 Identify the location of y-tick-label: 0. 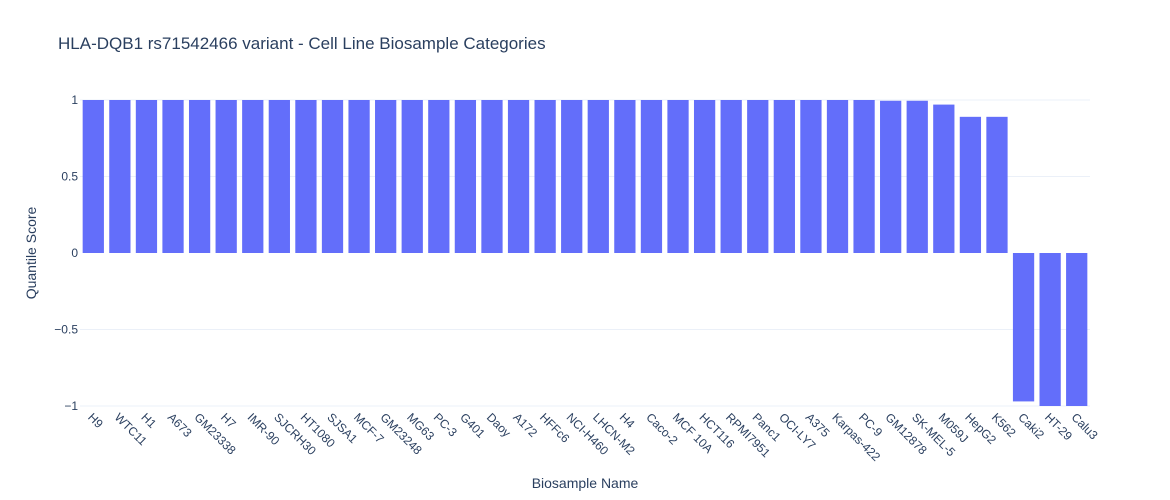
(74, 253).